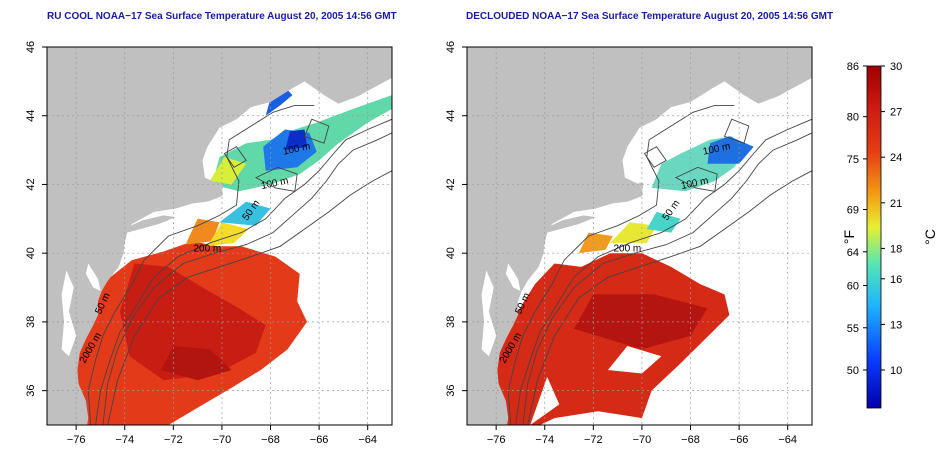  I want to click on fahrenheit-tick-label: 75, so click(853, 160).